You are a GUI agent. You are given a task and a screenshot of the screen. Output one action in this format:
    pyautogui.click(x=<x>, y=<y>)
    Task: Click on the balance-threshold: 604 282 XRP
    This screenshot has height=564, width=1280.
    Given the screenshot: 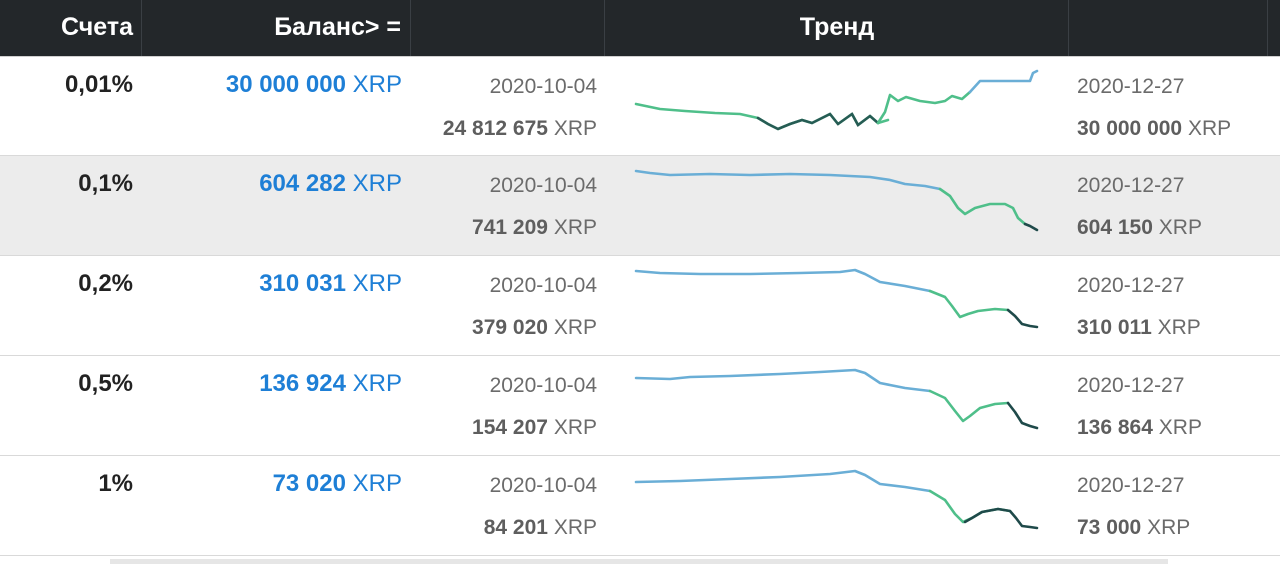 What is the action you would take?
    pyautogui.click(x=272, y=184)
    